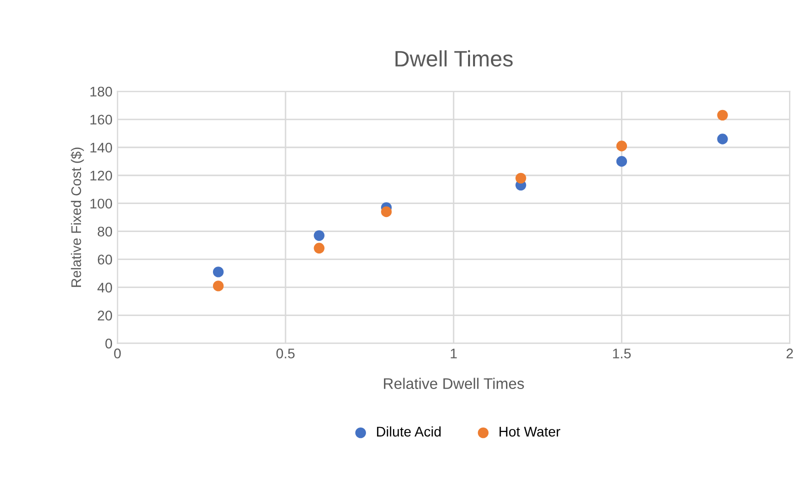 The height and width of the screenshot is (494, 810). I want to click on y-tick-label: 0, so click(108, 343).